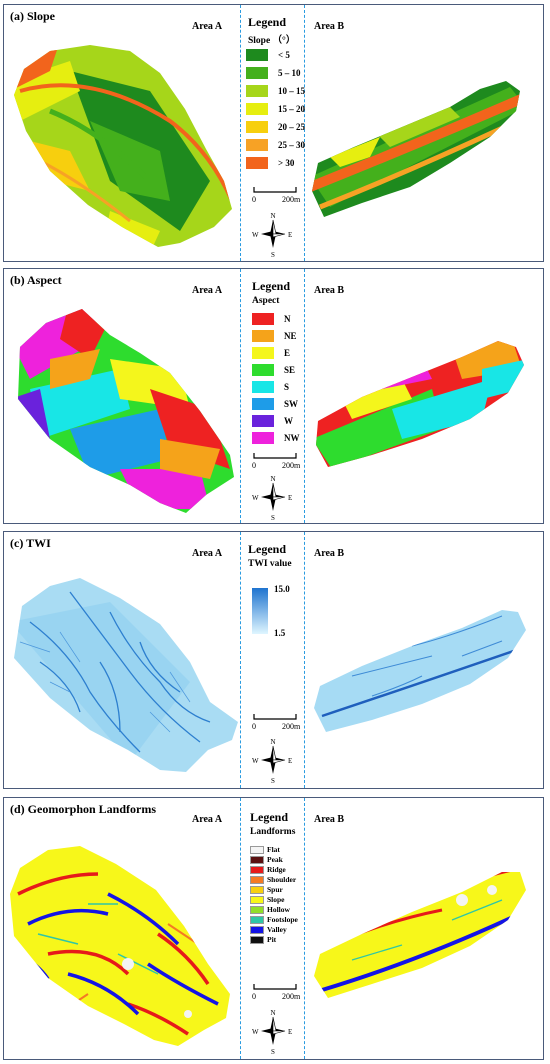 Image resolution: width=550 pixels, height=1064 pixels. Describe the element at coordinates (267, 899) in the screenshot. I see `landforms-legend-item: Slope` at that location.